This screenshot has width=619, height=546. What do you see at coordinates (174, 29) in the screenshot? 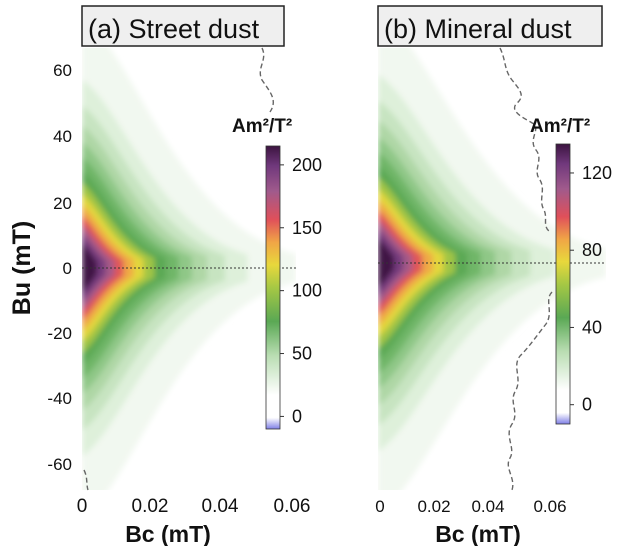
I see `panel-a-title: (a) Street dust` at bounding box center [174, 29].